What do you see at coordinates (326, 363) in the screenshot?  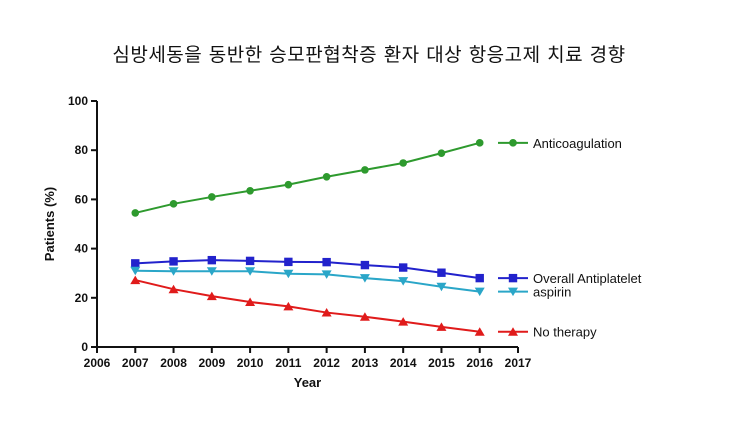 I see `x-tick-label: 2012` at bounding box center [326, 363].